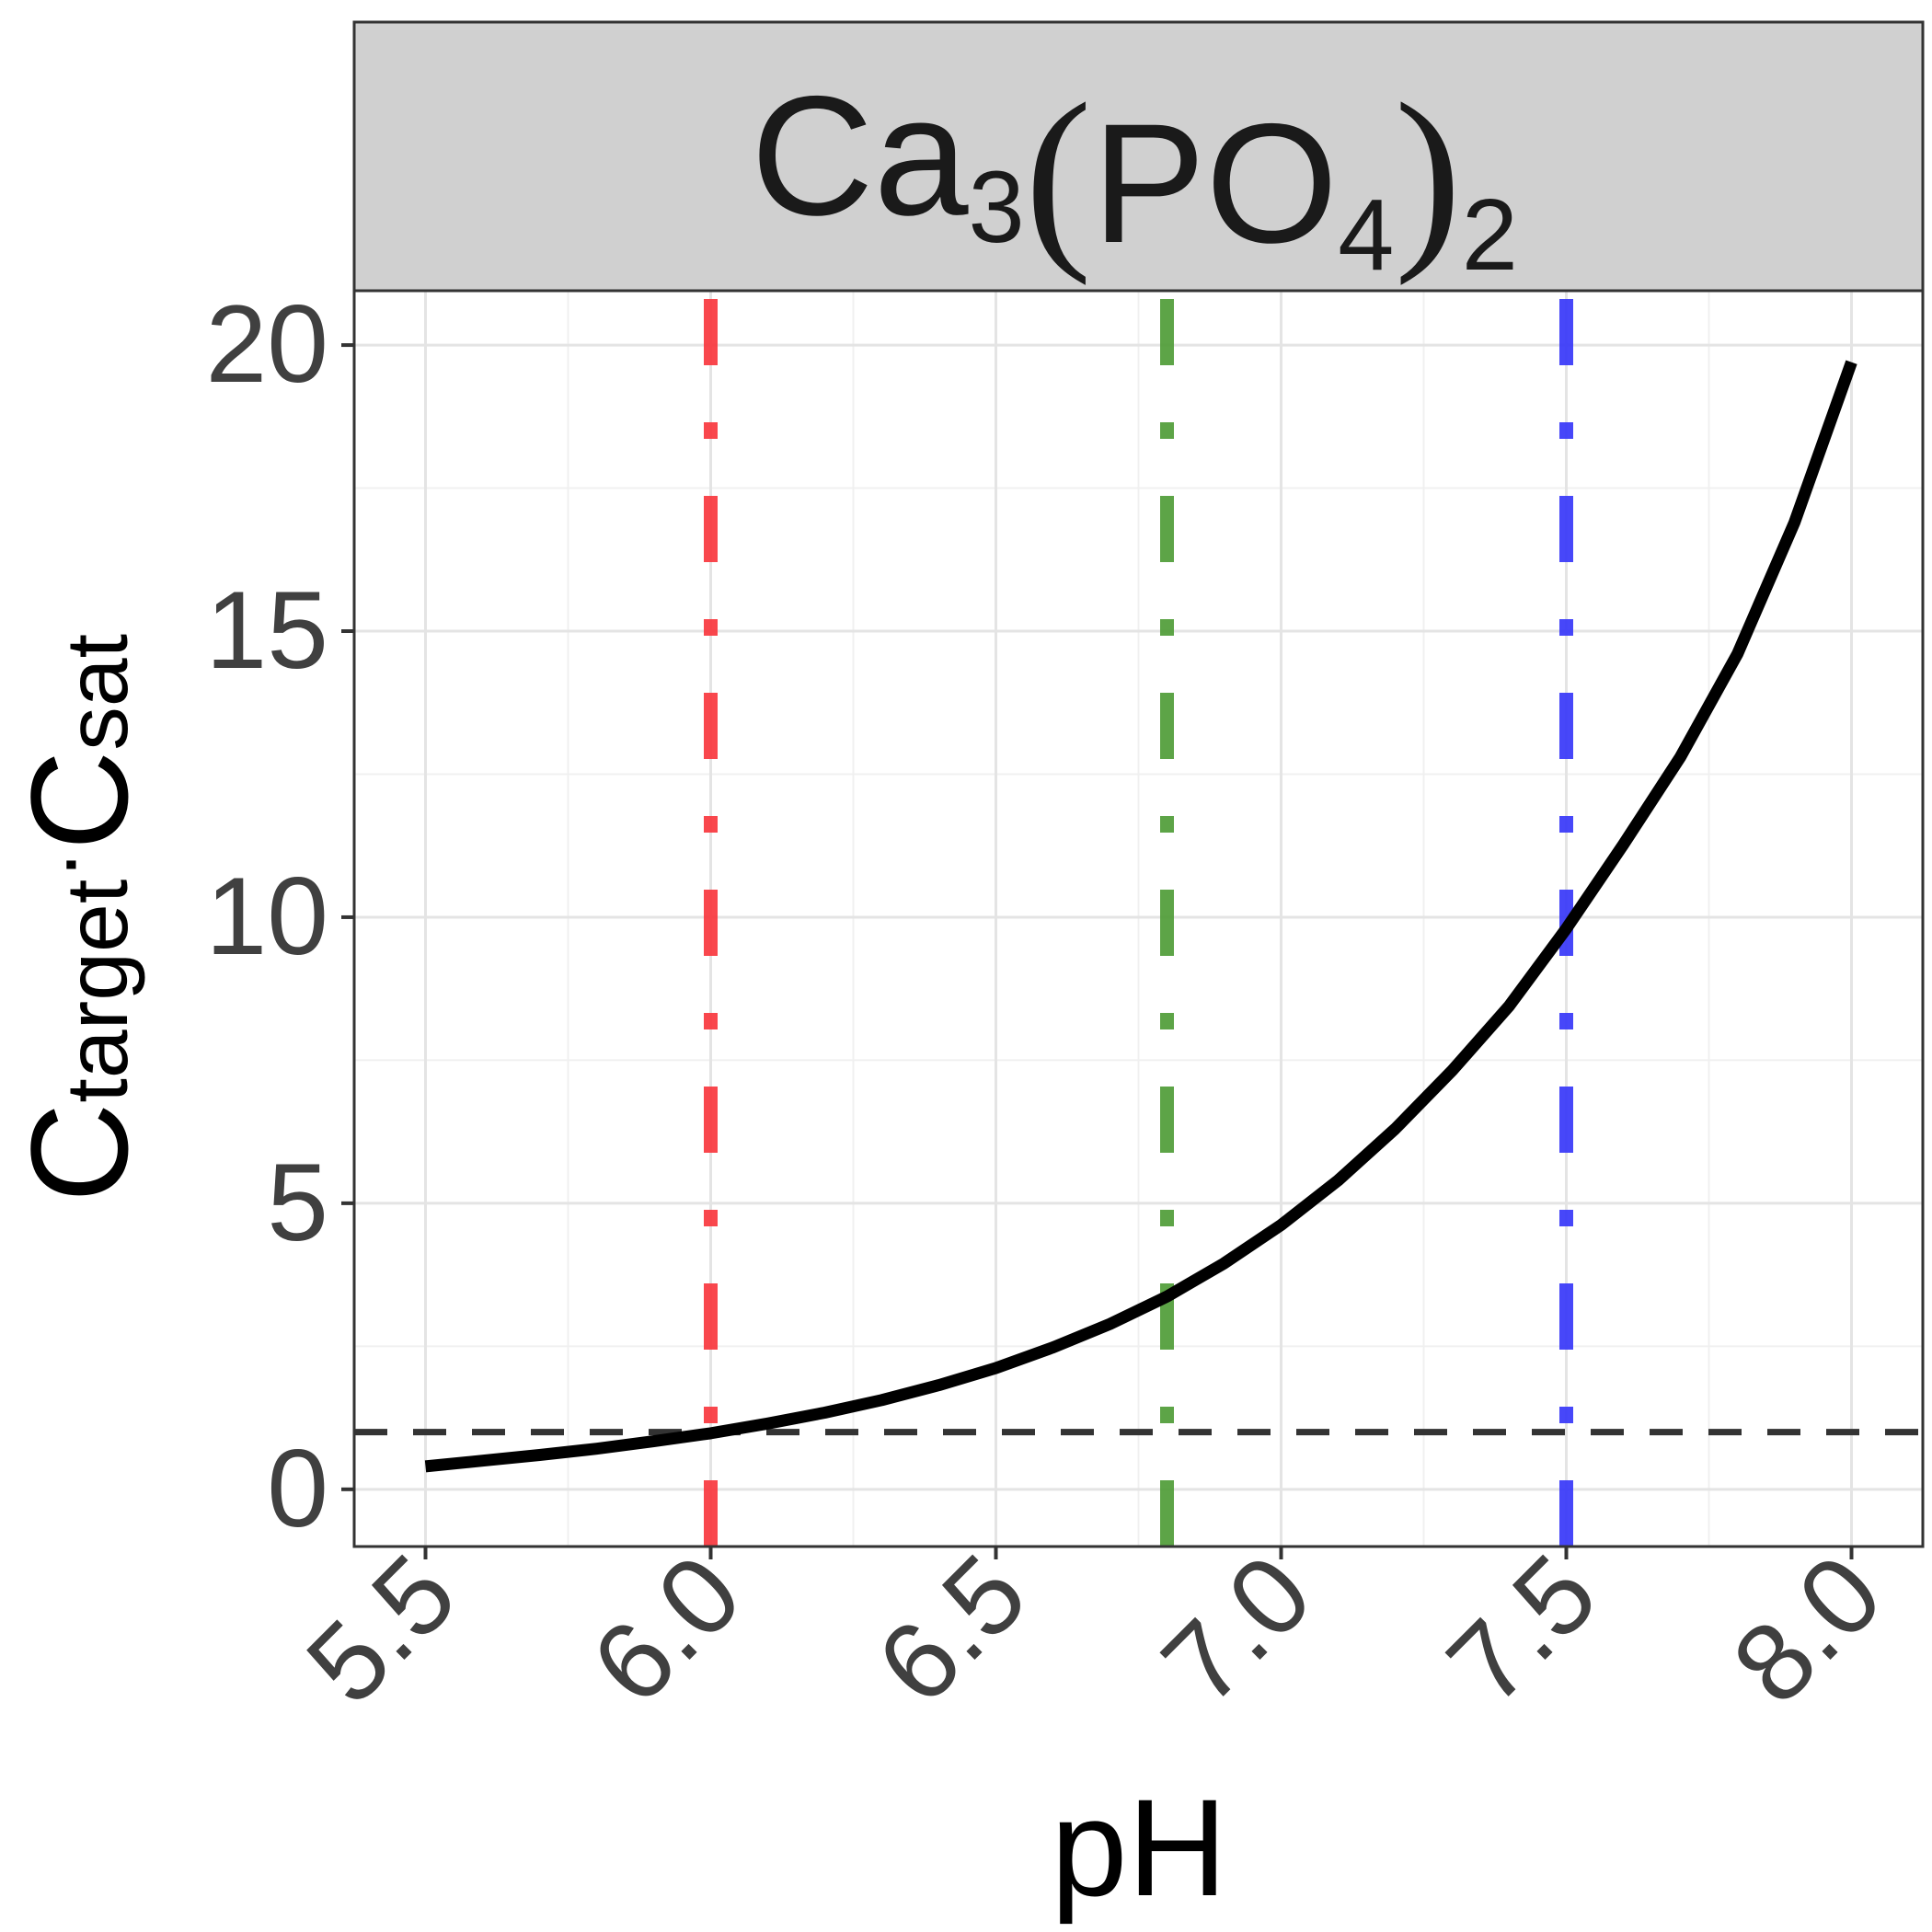 This screenshot has width=1932, height=1932. I want to click on x-axis: 5.5 6.0 6.5 7.0 7.5 8.0, so click(1094, 1630).